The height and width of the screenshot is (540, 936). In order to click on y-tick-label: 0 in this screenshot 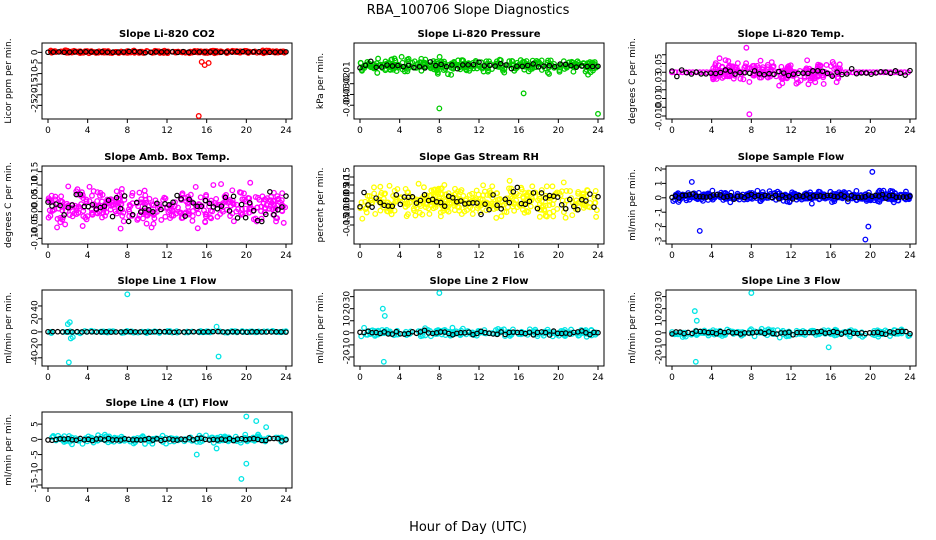, I will do `click(660, 333)`.